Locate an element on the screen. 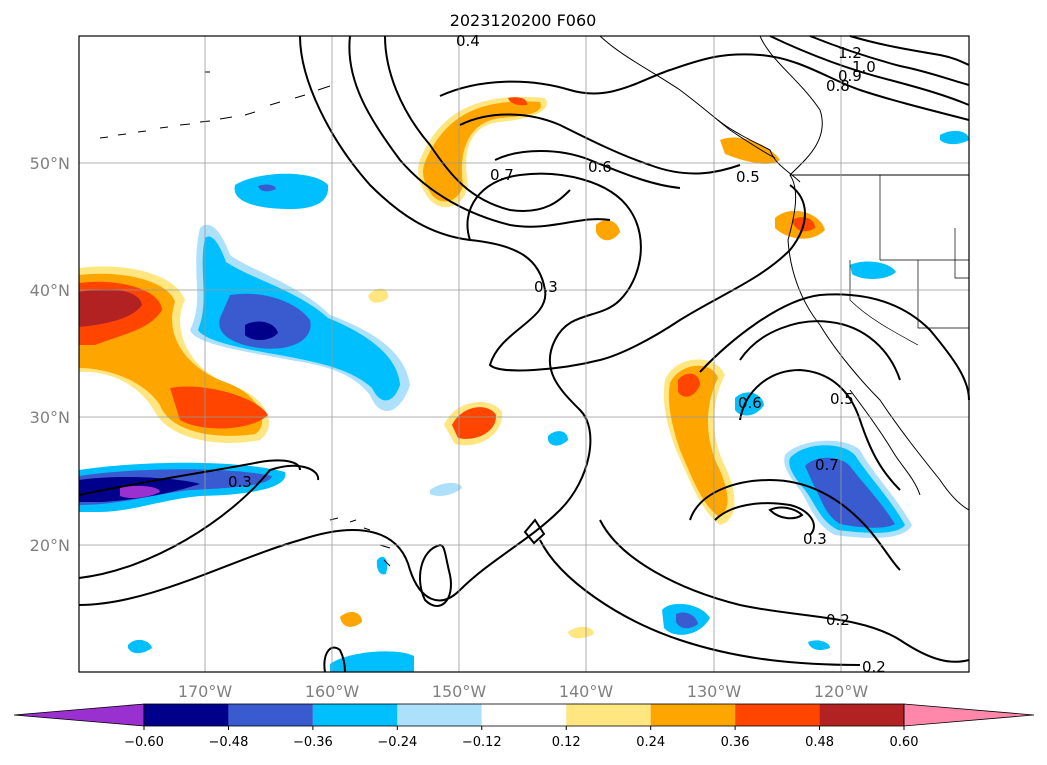 Image resolution: width=1047 pixels, height=765 pixels. colorbar-tick-label: 0.36 is located at coordinates (735, 742).